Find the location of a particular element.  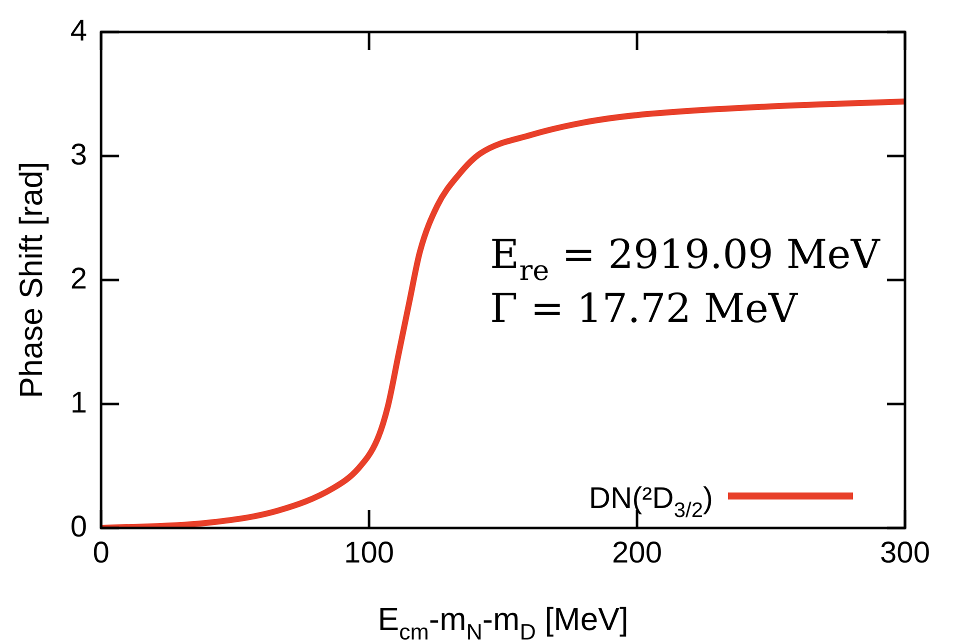

x-tick-label: 200 is located at coordinates (637, 553).